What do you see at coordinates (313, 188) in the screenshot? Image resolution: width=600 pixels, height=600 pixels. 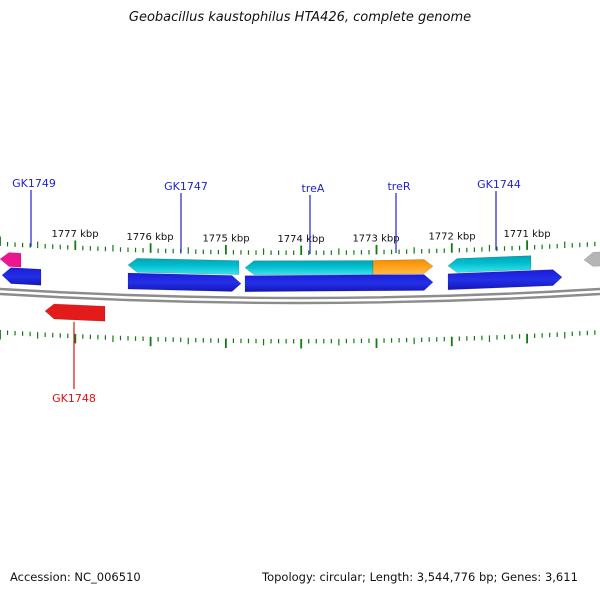 I see `gene-label: treA` at bounding box center [313, 188].